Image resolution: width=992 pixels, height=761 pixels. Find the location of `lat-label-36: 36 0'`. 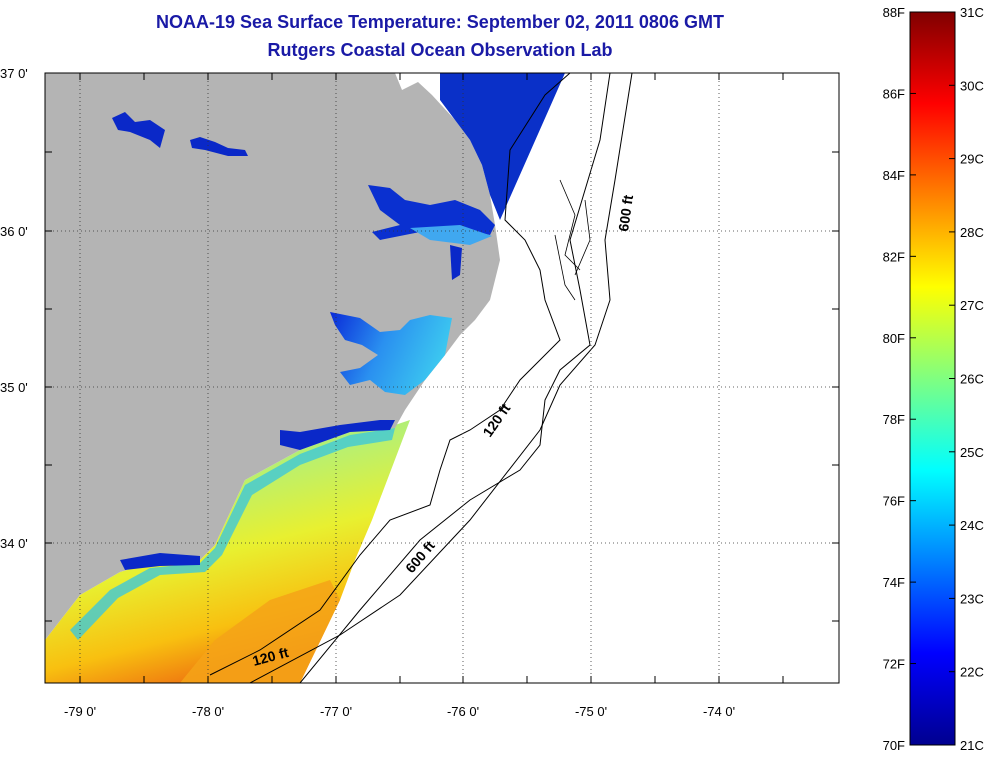

lat-label-36: 36 0' is located at coordinates (14, 231).